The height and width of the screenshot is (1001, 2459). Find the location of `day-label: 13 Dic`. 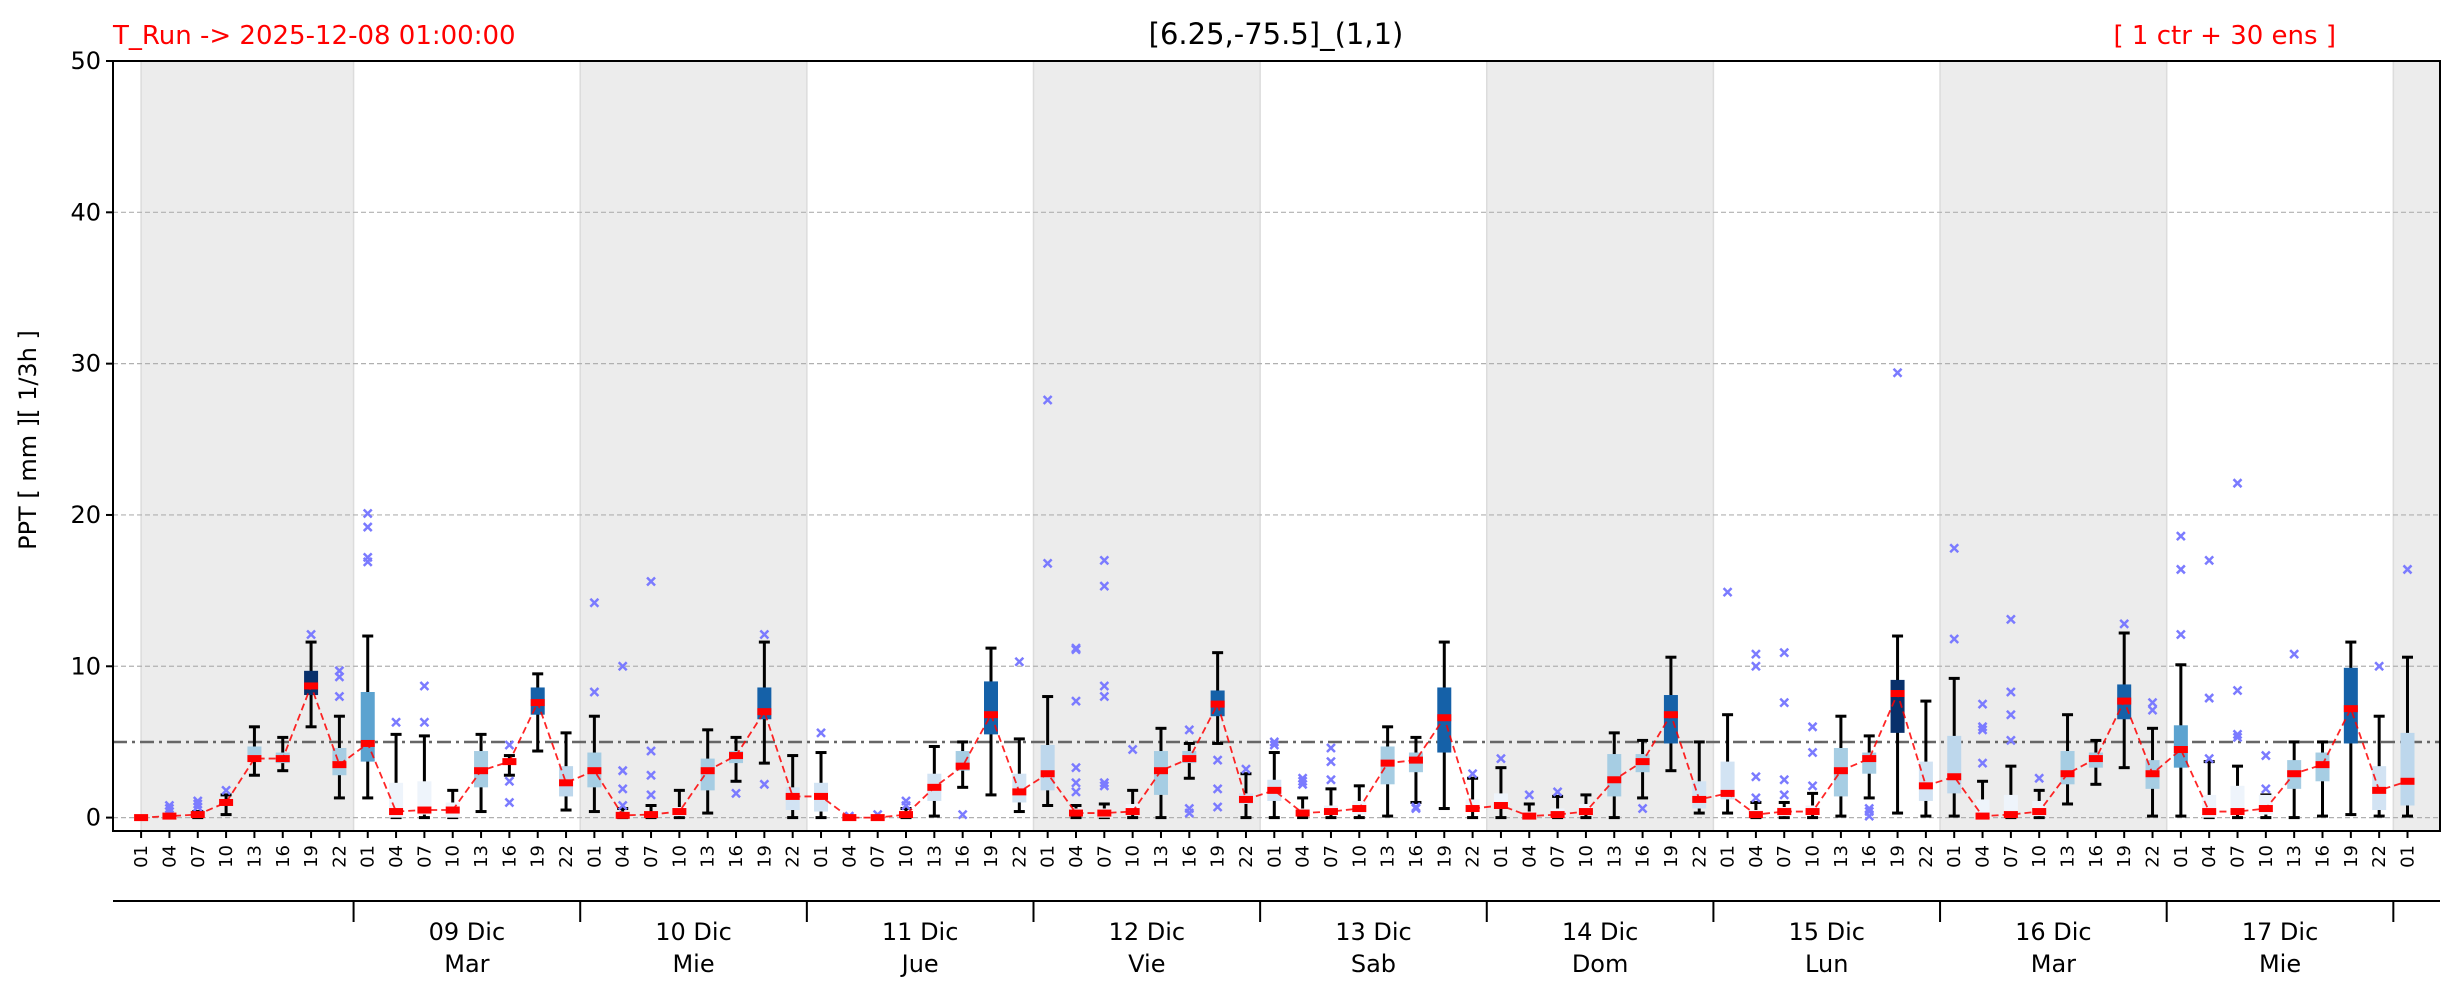

day-label: 13 Dic is located at coordinates (1373, 932).